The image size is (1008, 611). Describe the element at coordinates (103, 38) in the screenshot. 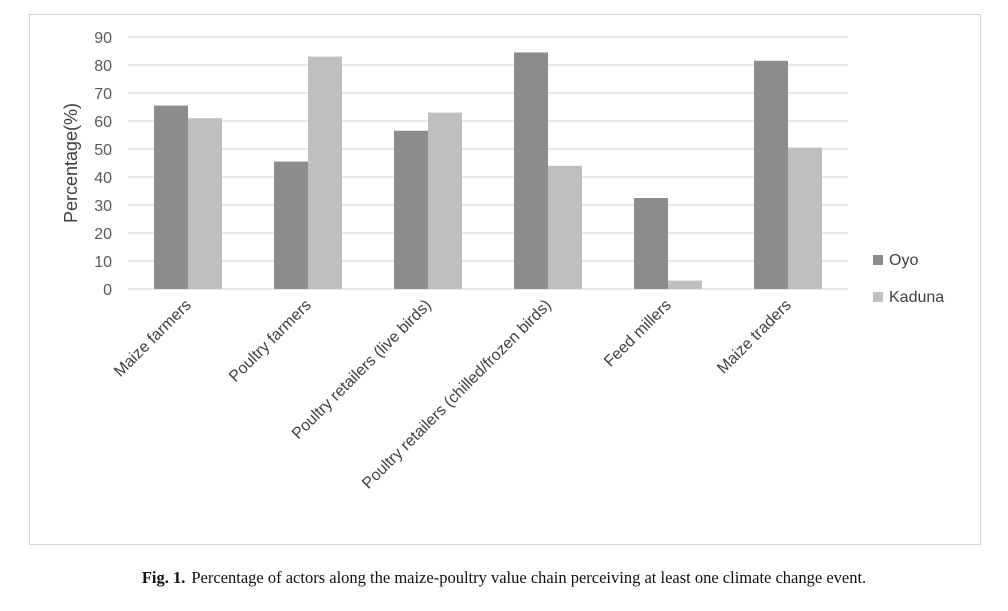

I see `y-tick-label: 90` at that location.